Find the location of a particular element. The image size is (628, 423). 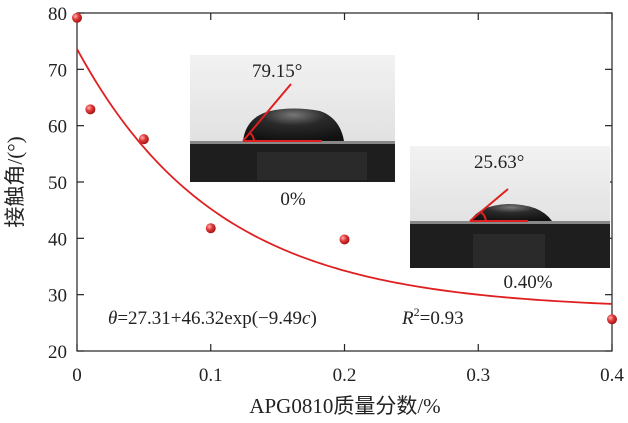

x-tick-label: 0.4 is located at coordinates (612, 375).